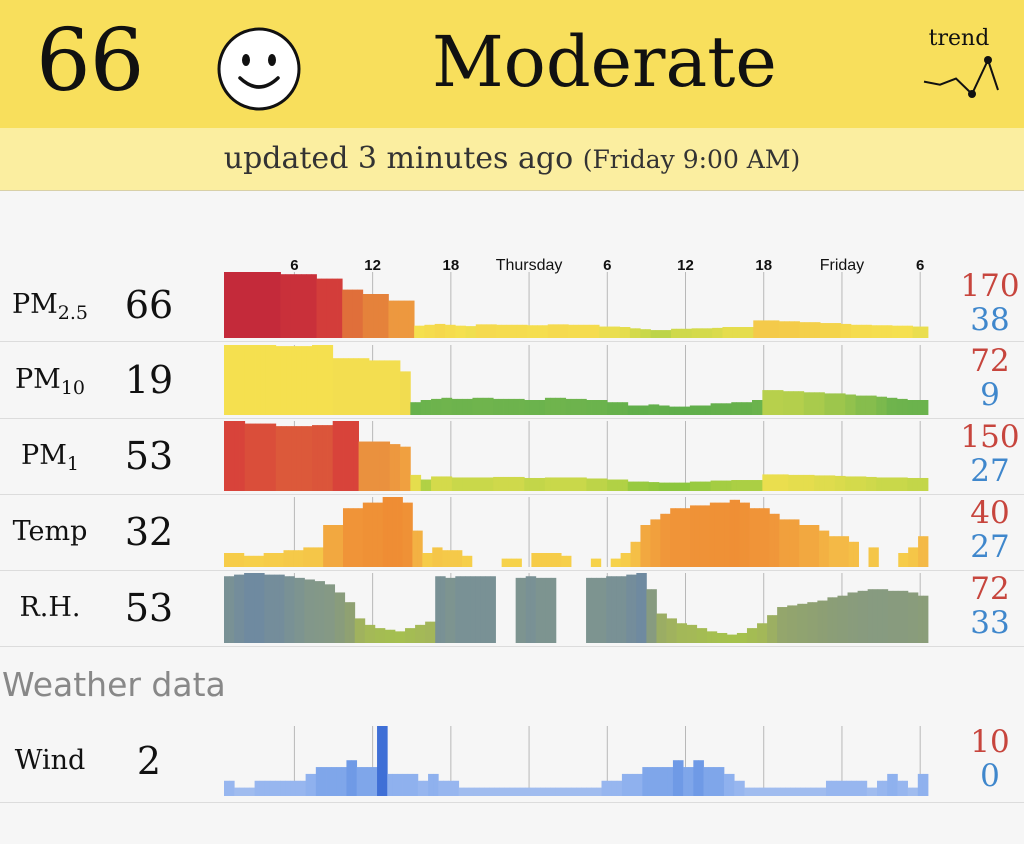 The height and width of the screenshot is (844, 1024). Describe the element at coordinates (512, 532) in the screenshot. I see `temp-row: Temp 32 40 27` at that location.